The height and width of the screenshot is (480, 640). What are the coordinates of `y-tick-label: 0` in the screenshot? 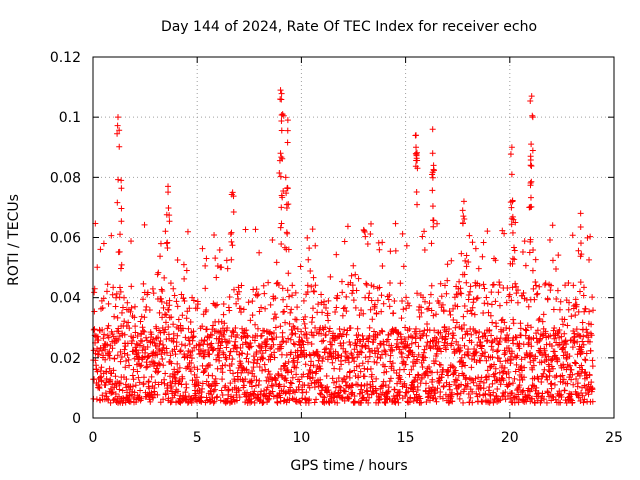 It's located at (76, 419).